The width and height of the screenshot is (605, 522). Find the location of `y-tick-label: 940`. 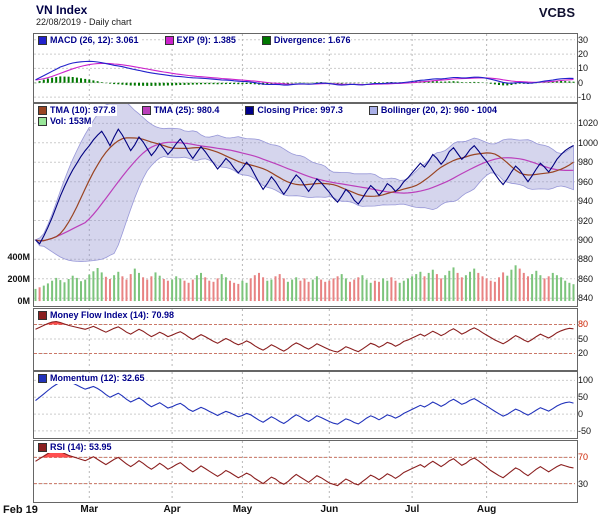

y-tick-label: 940 is located at coordinates (586, 201).